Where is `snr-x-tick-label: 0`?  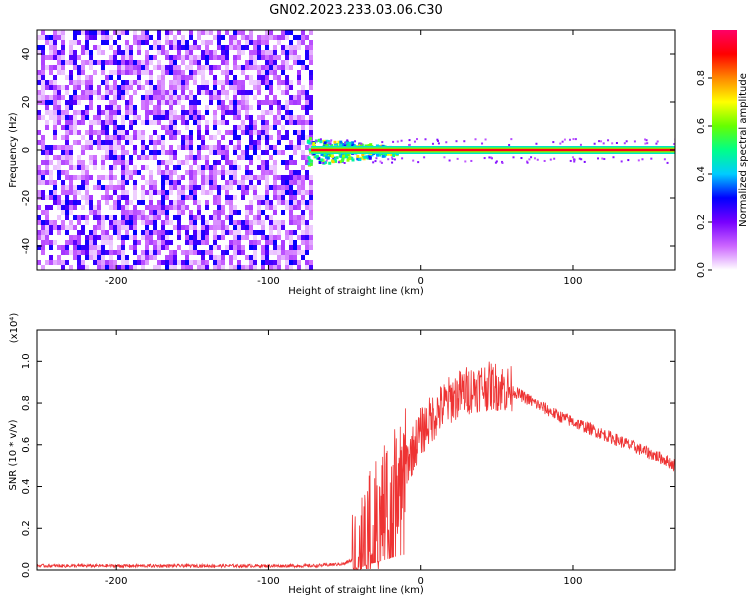
snr-x-tick-label: 0 is located at coordinates (421, 581).